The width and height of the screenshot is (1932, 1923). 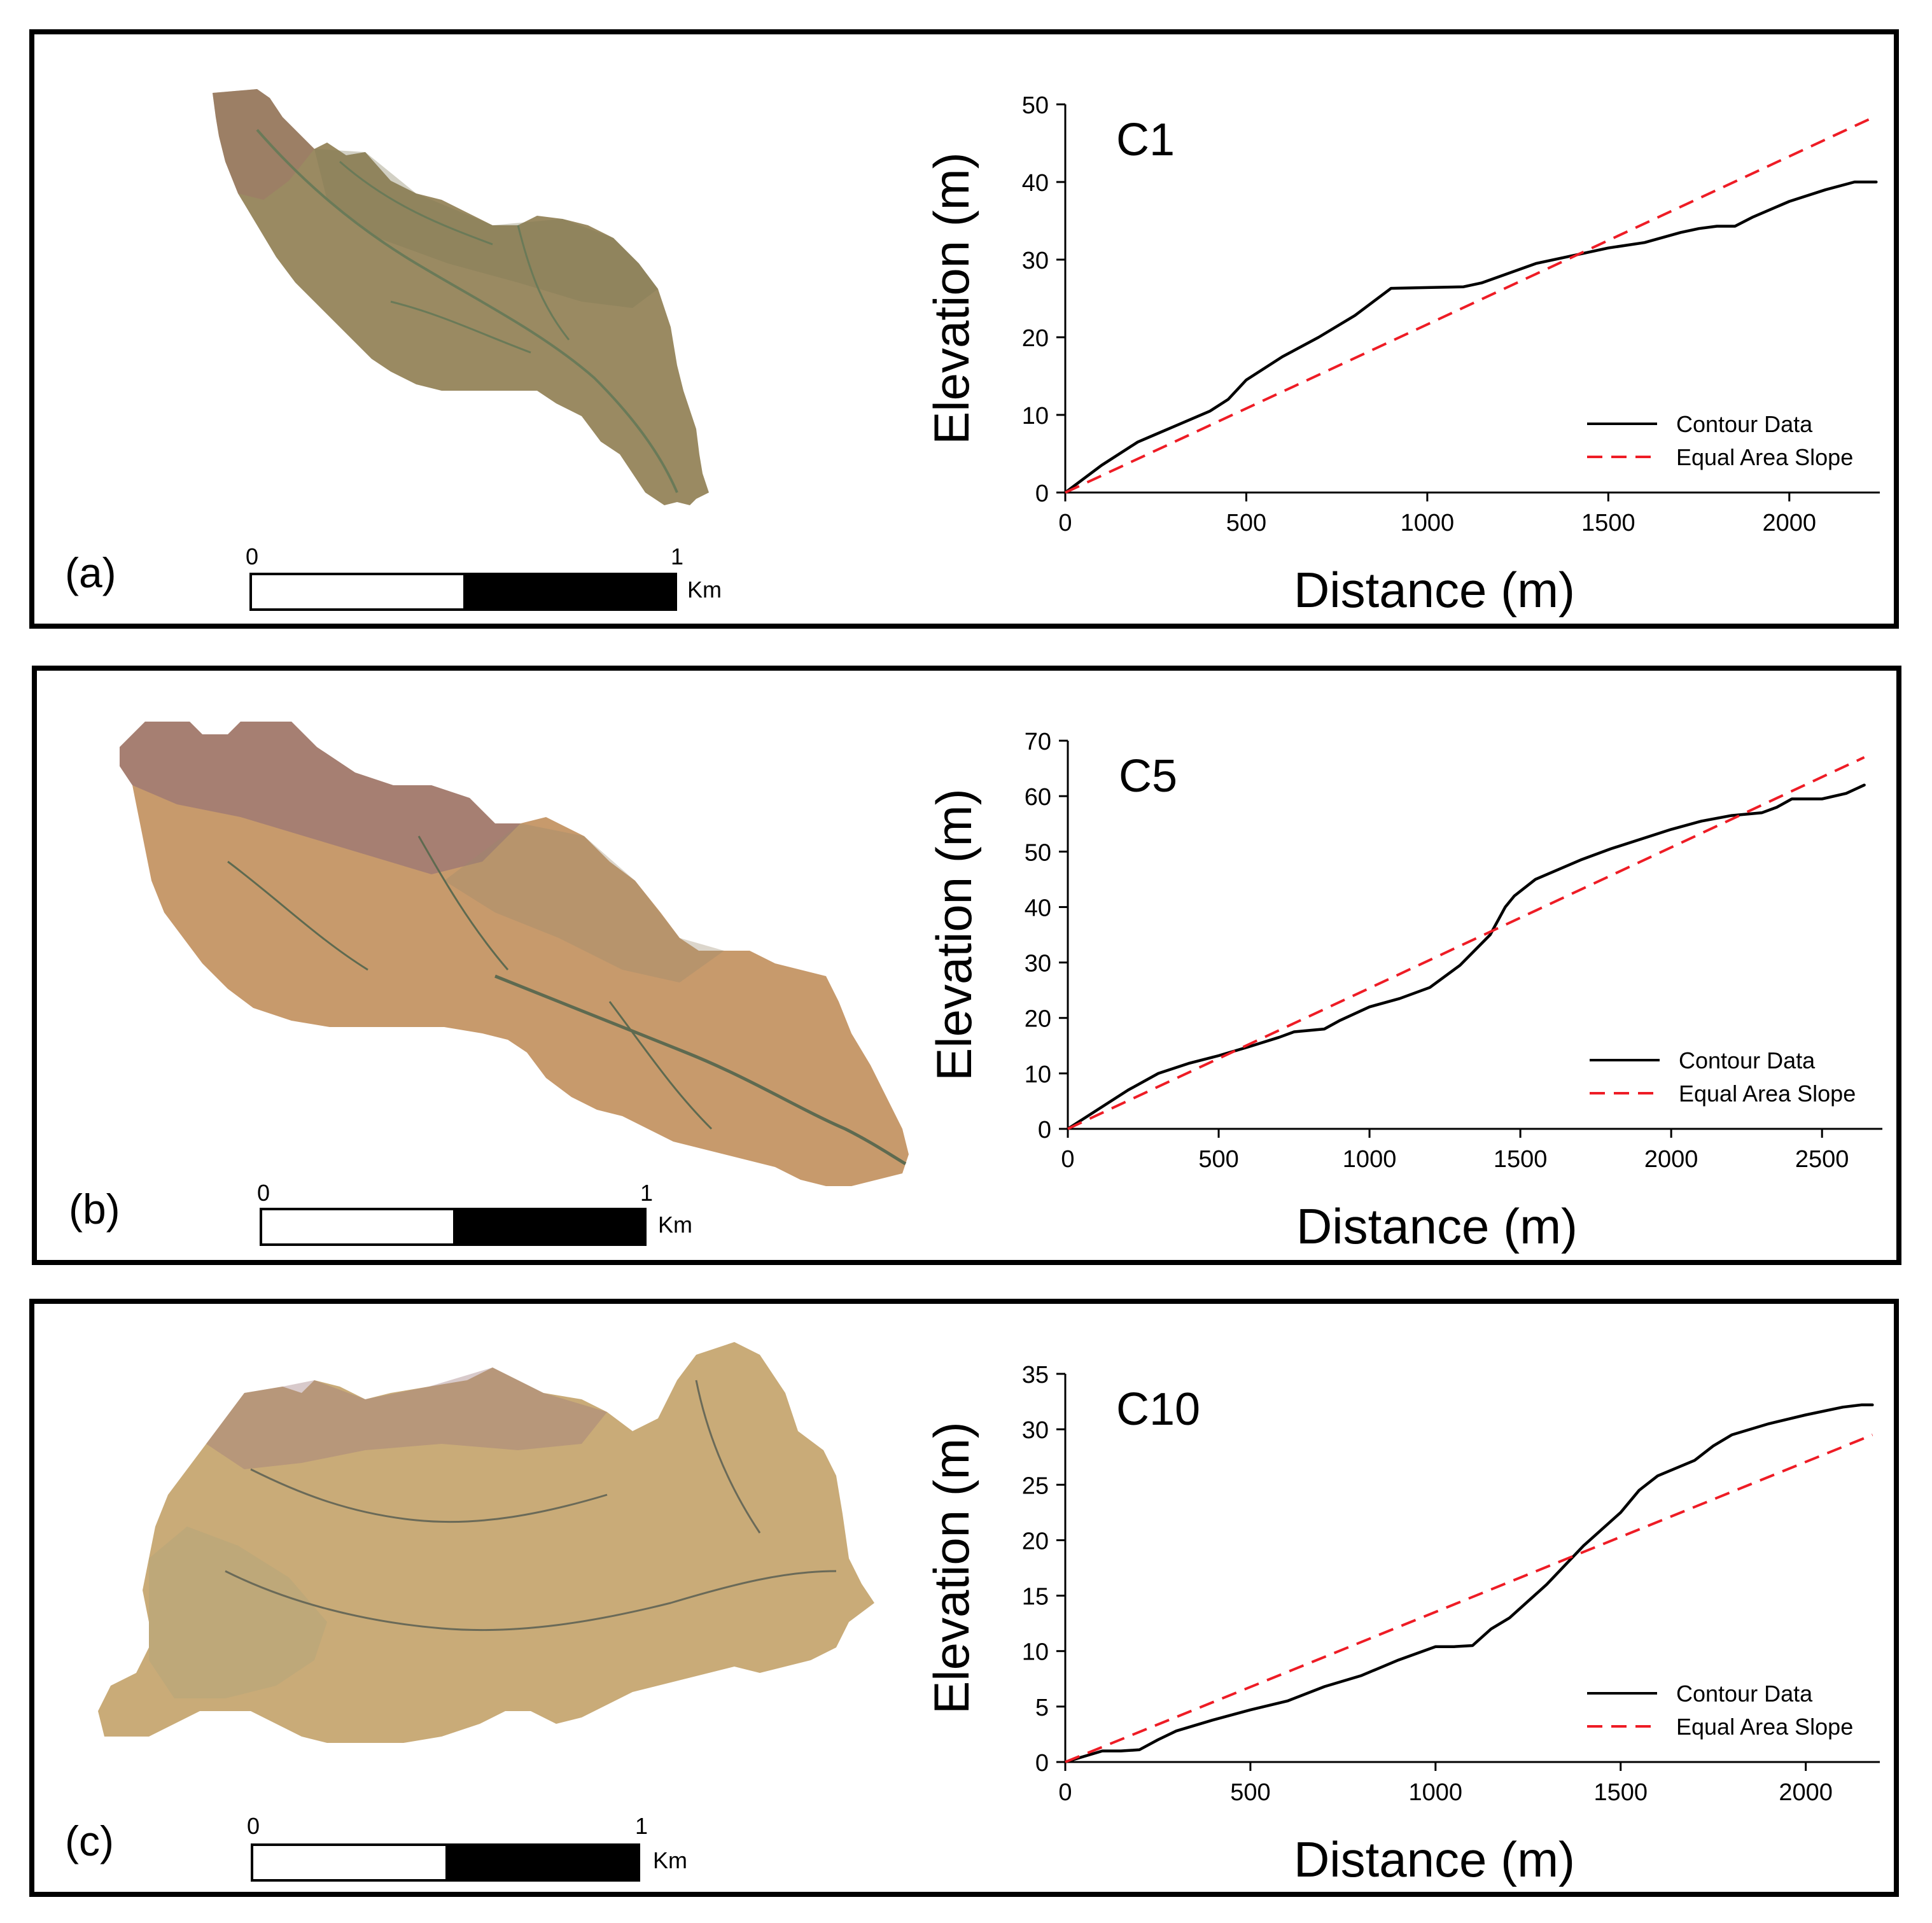 What do you see at coordinates (1148, 776) in the screenshot?
I see `chart-title: C5` at bounding box center [1148, 776].